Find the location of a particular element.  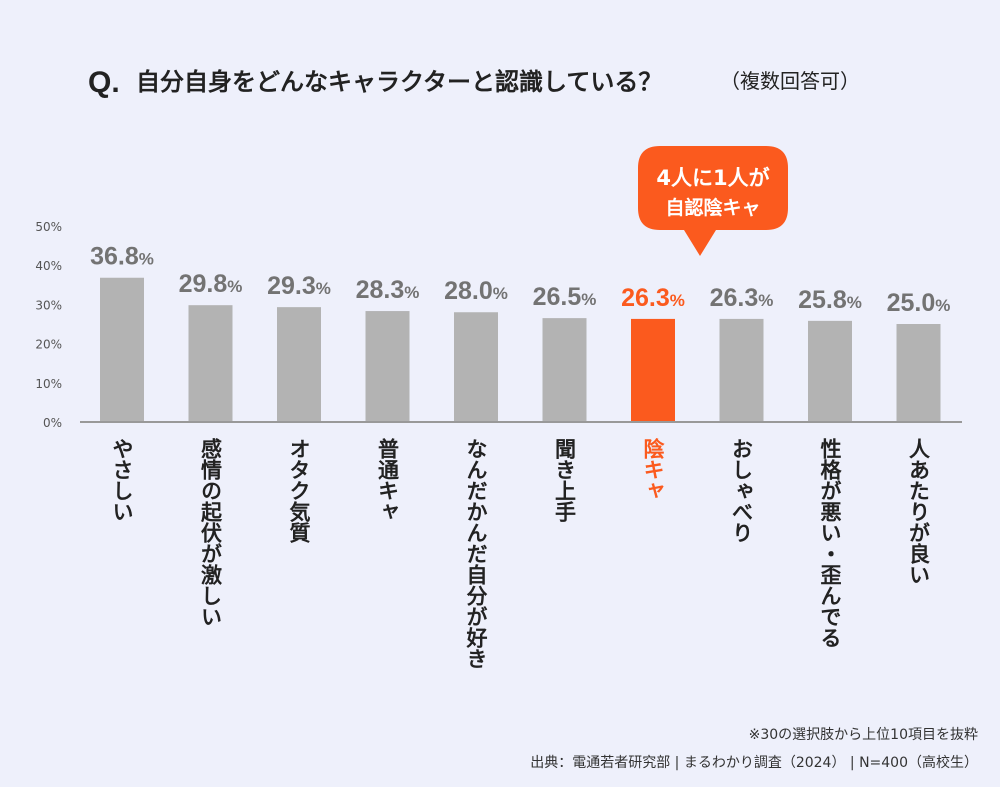

callout-shape is located at coordinates (713, 201).